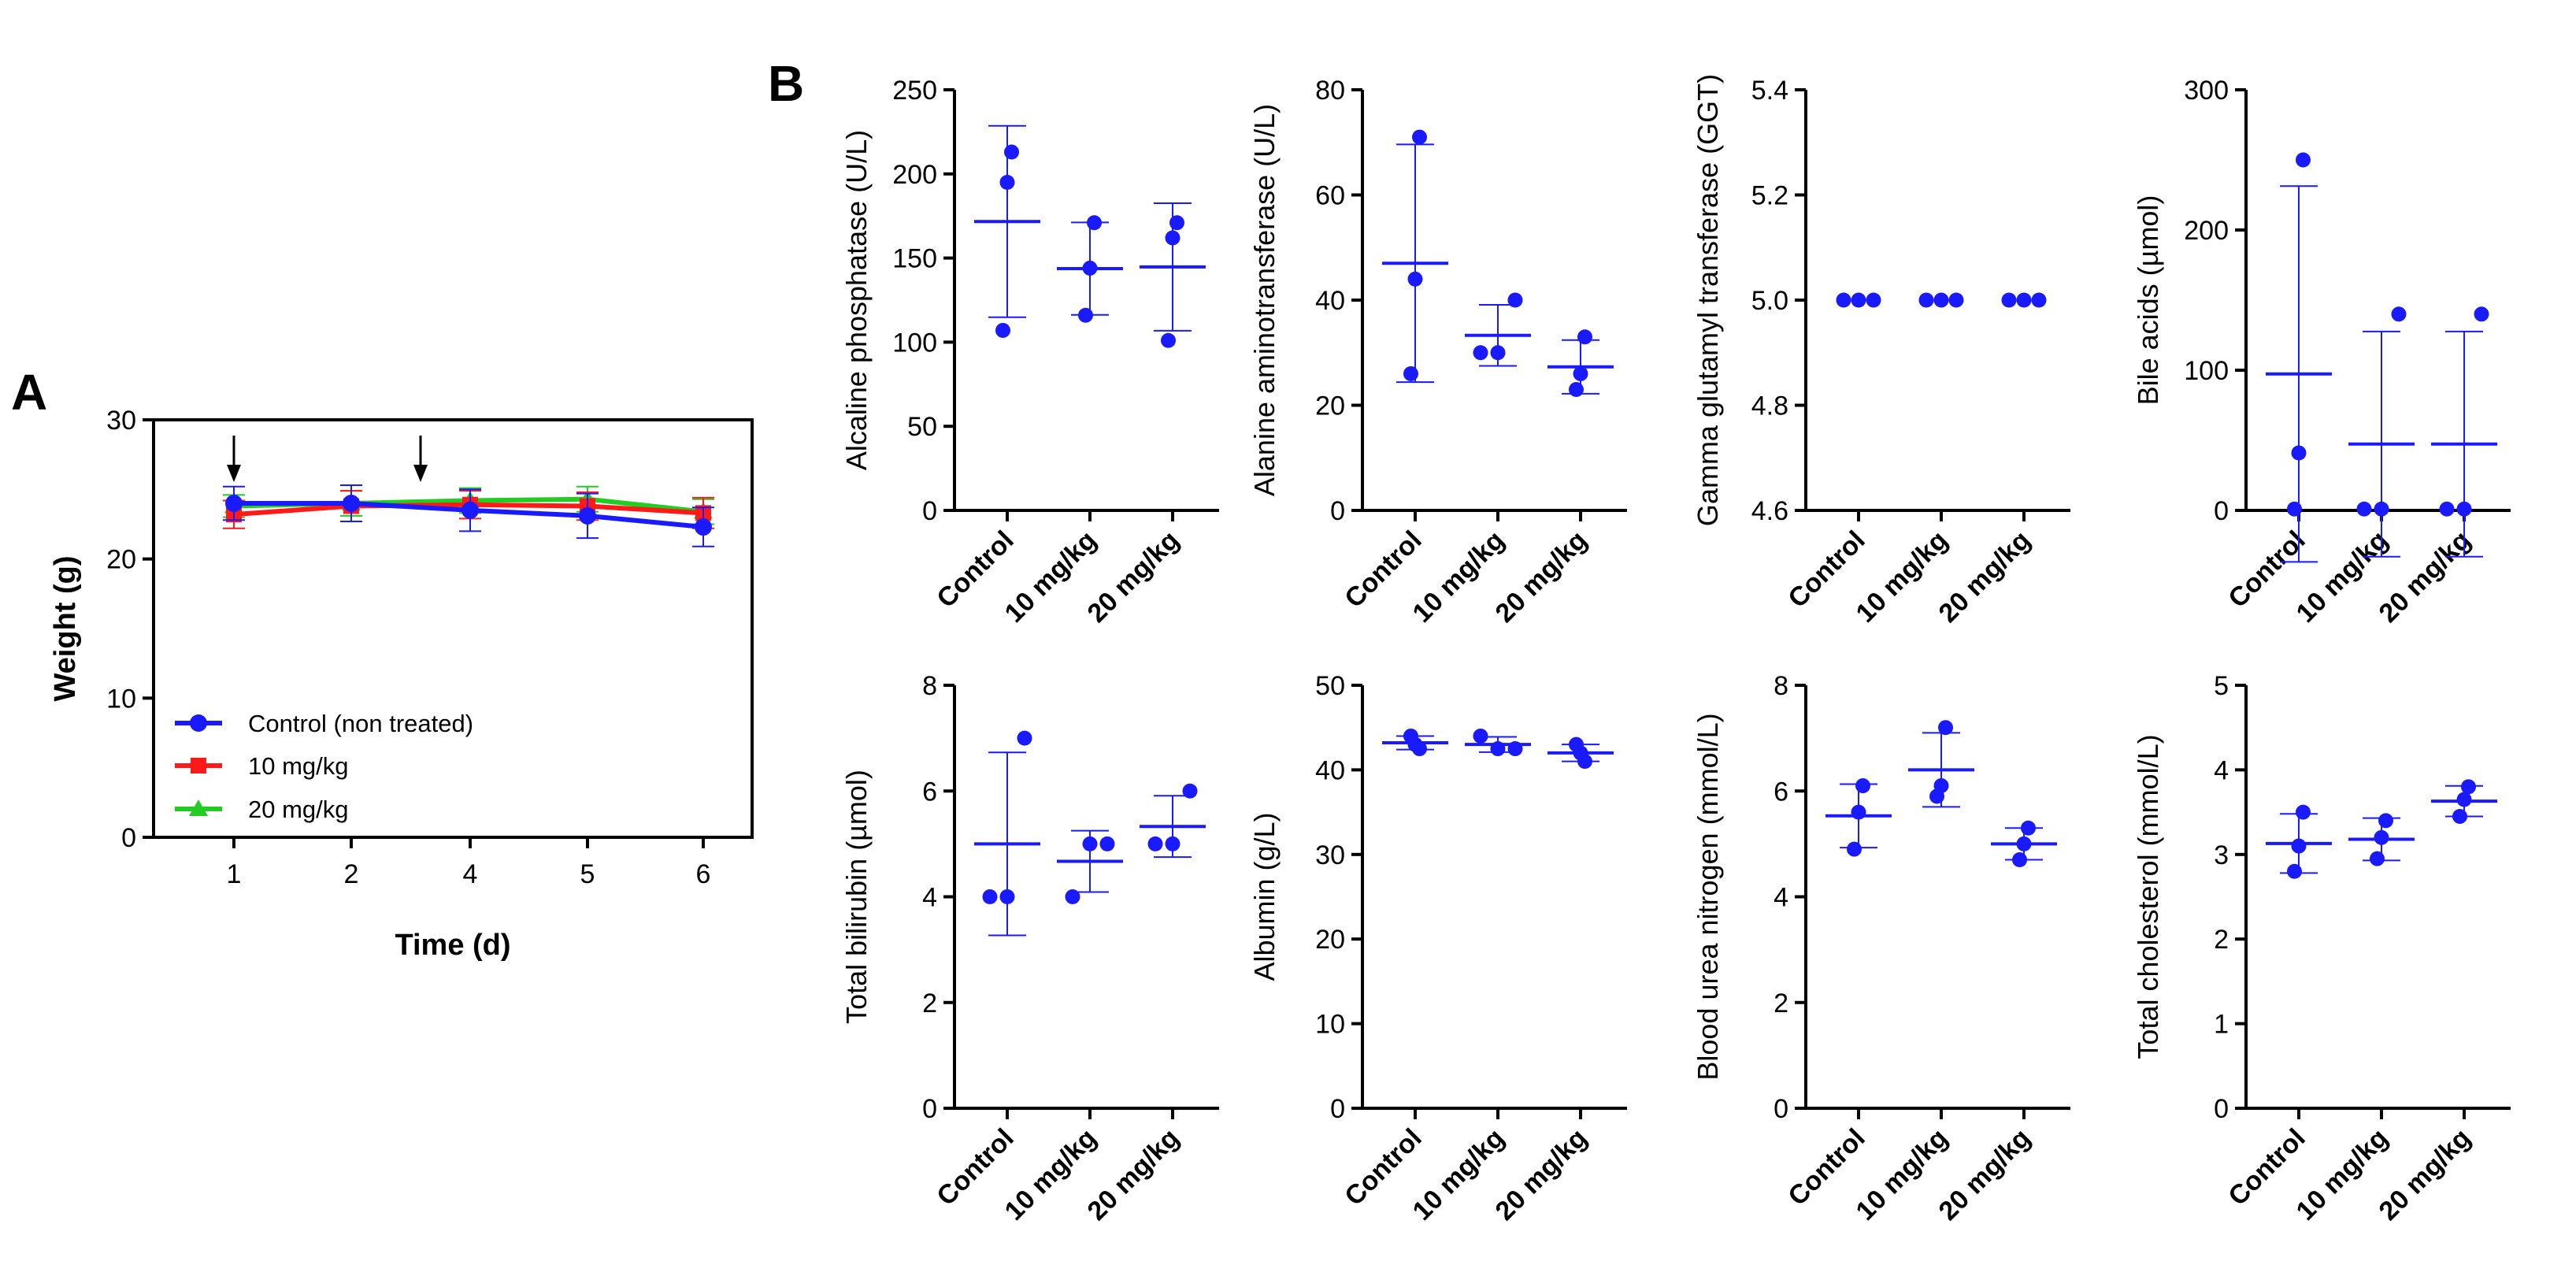  Describe the element at coordinates (914, 343) in the screenshot. I see `y-tick-label: 100` at that location.